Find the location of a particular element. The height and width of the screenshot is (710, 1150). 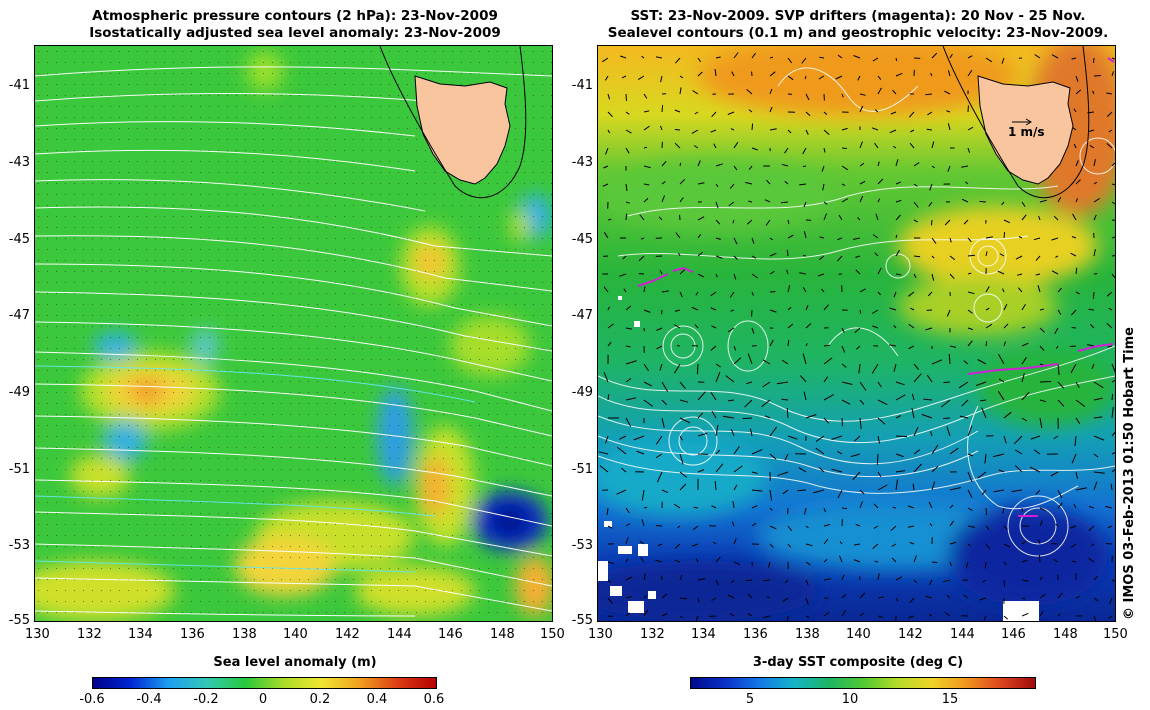

sla-colorbar-tick: -0.6 is located at coordinates (92, 699).